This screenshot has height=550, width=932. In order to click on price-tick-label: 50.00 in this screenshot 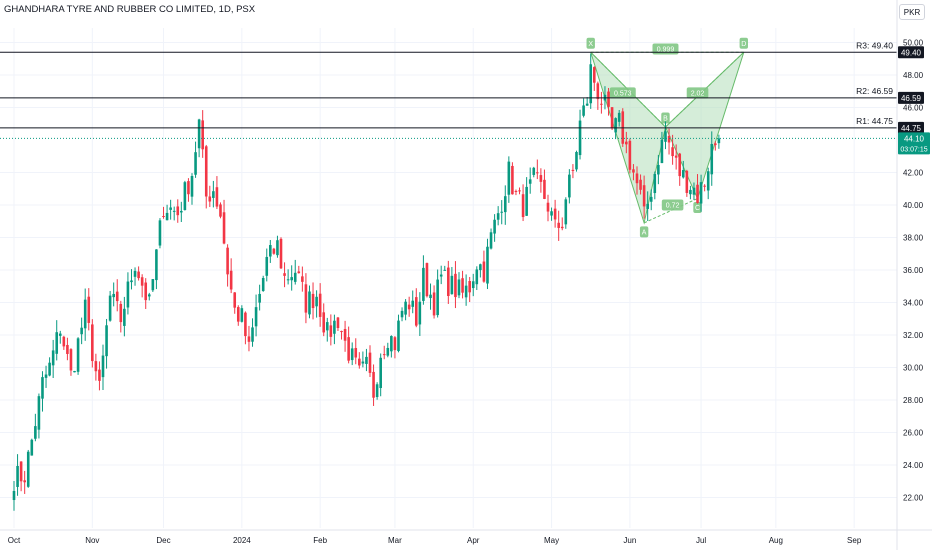, I will do `click(913, 43)`.